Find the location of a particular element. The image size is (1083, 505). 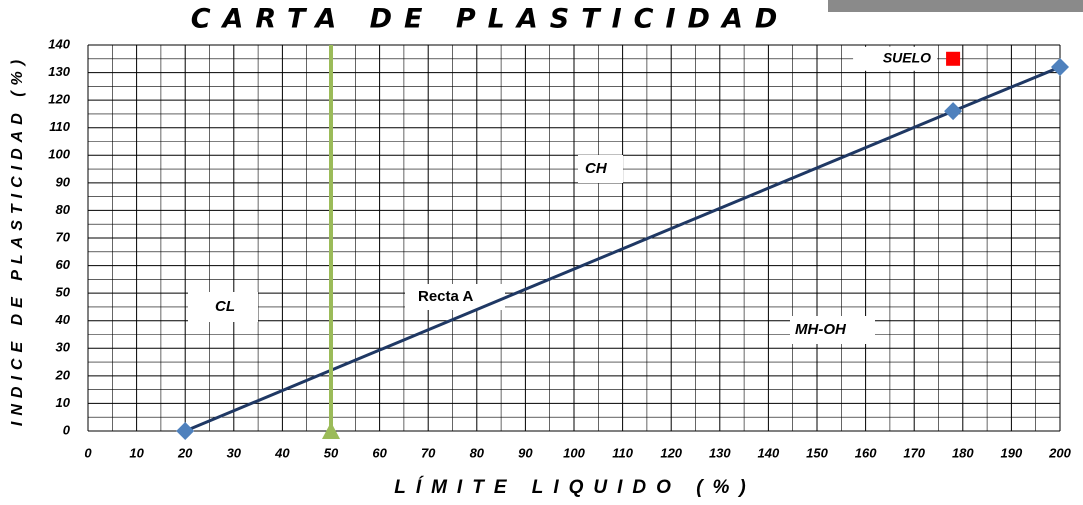

x-tick-label: 110 is located at coordinates (622, 452).